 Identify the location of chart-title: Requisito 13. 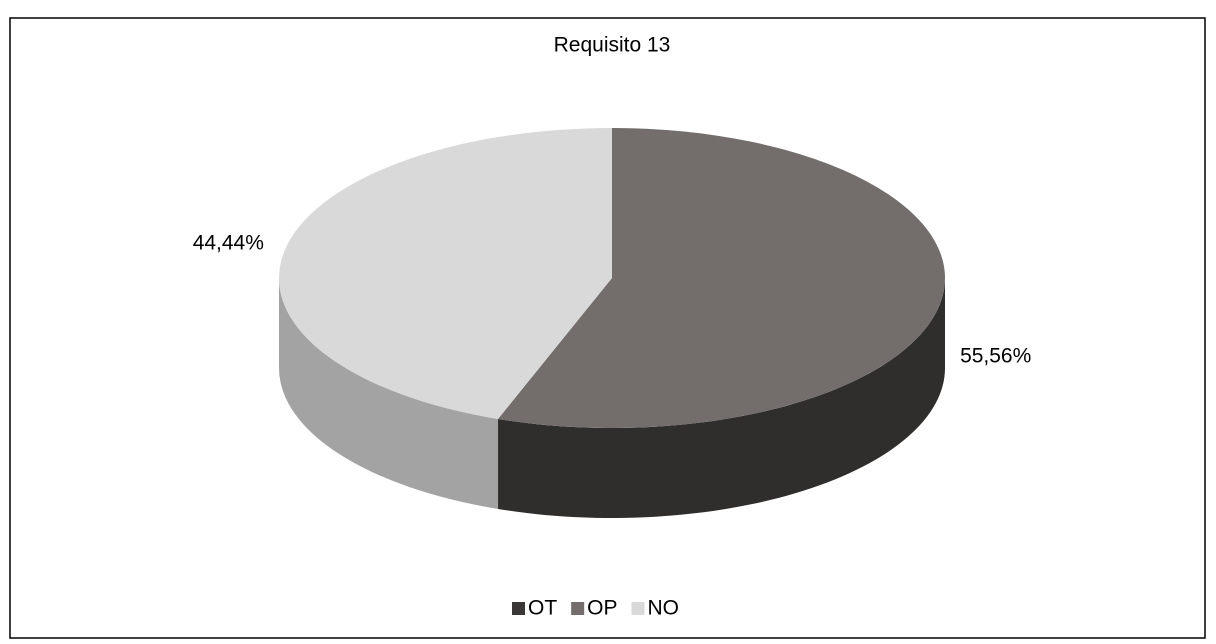
(612, 45).